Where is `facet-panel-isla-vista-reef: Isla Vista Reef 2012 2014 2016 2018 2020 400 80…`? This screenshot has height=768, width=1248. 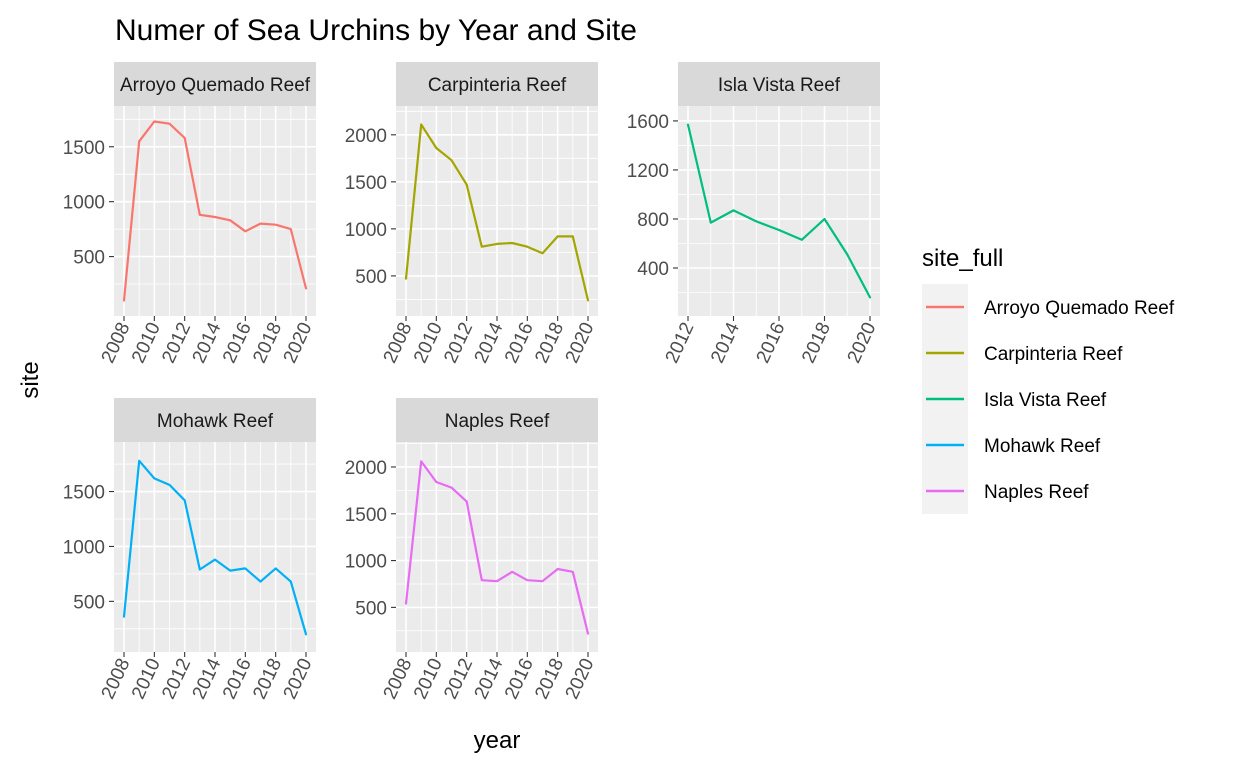 facet-panel-isla-vista-reef: Isla Vista Reef 2012 2014 2016 2018 2020 400 80… is located at coordinates (754, 214).